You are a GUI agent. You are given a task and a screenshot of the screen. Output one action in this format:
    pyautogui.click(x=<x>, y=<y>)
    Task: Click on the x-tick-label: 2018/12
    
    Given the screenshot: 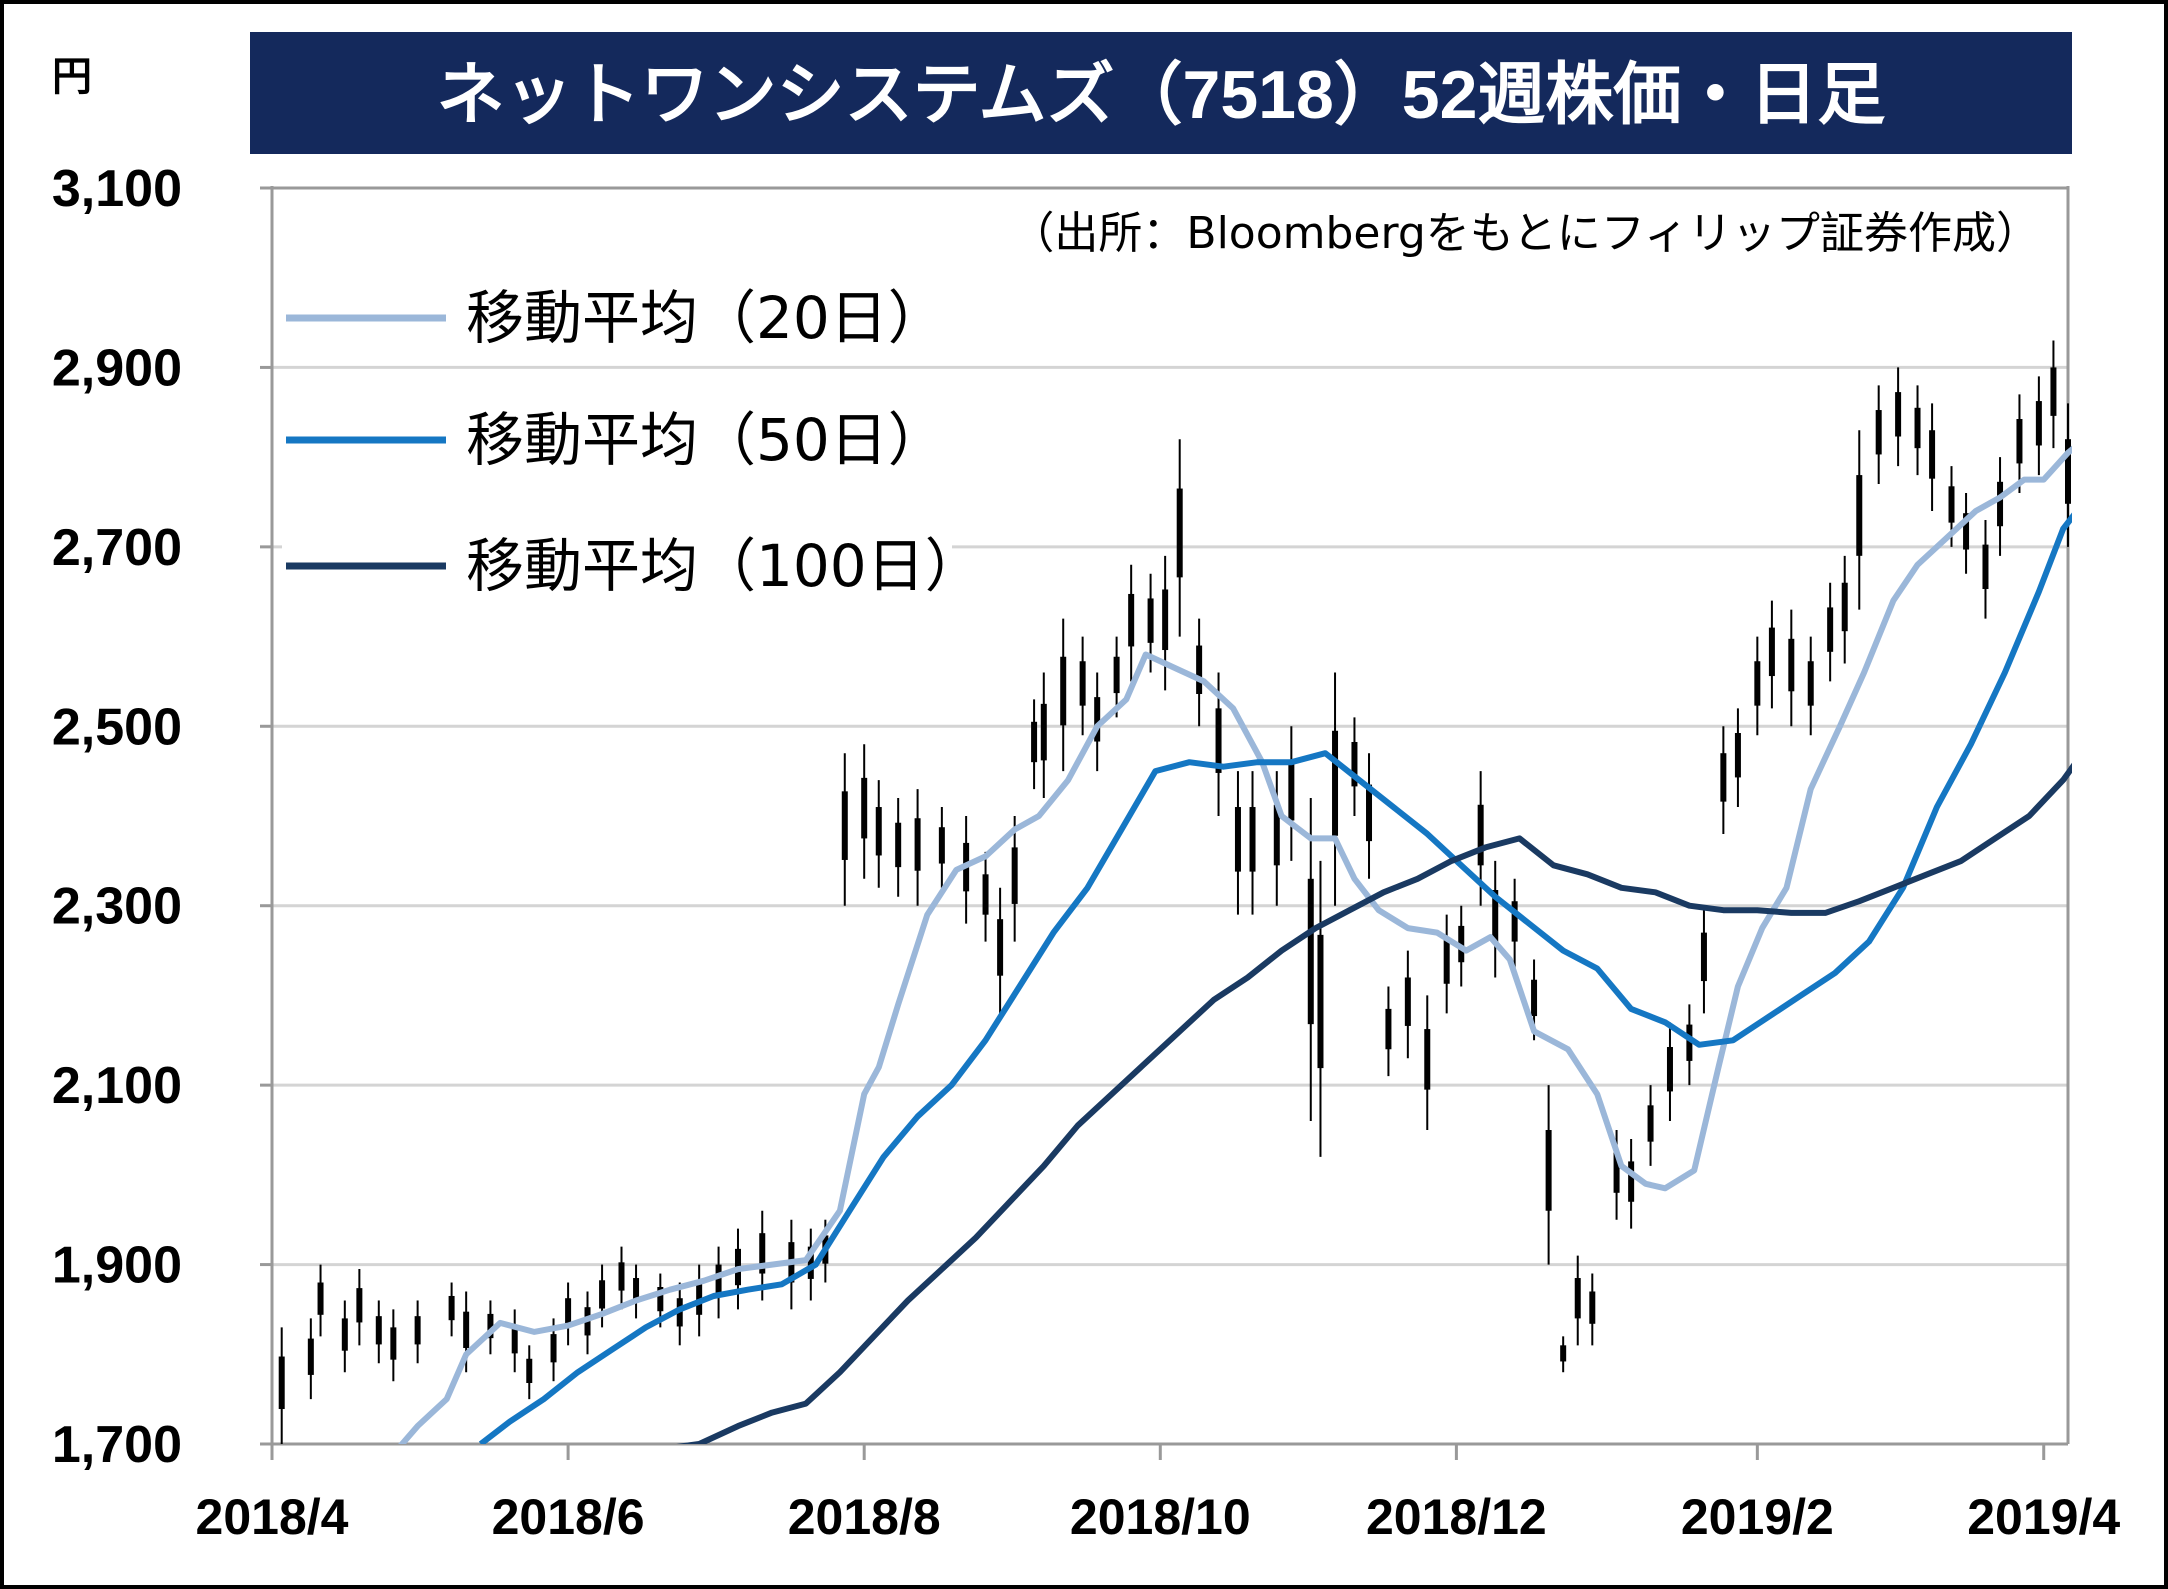 What is the action you would take?
    pyautogui.click(x=1456, y=1517)
    